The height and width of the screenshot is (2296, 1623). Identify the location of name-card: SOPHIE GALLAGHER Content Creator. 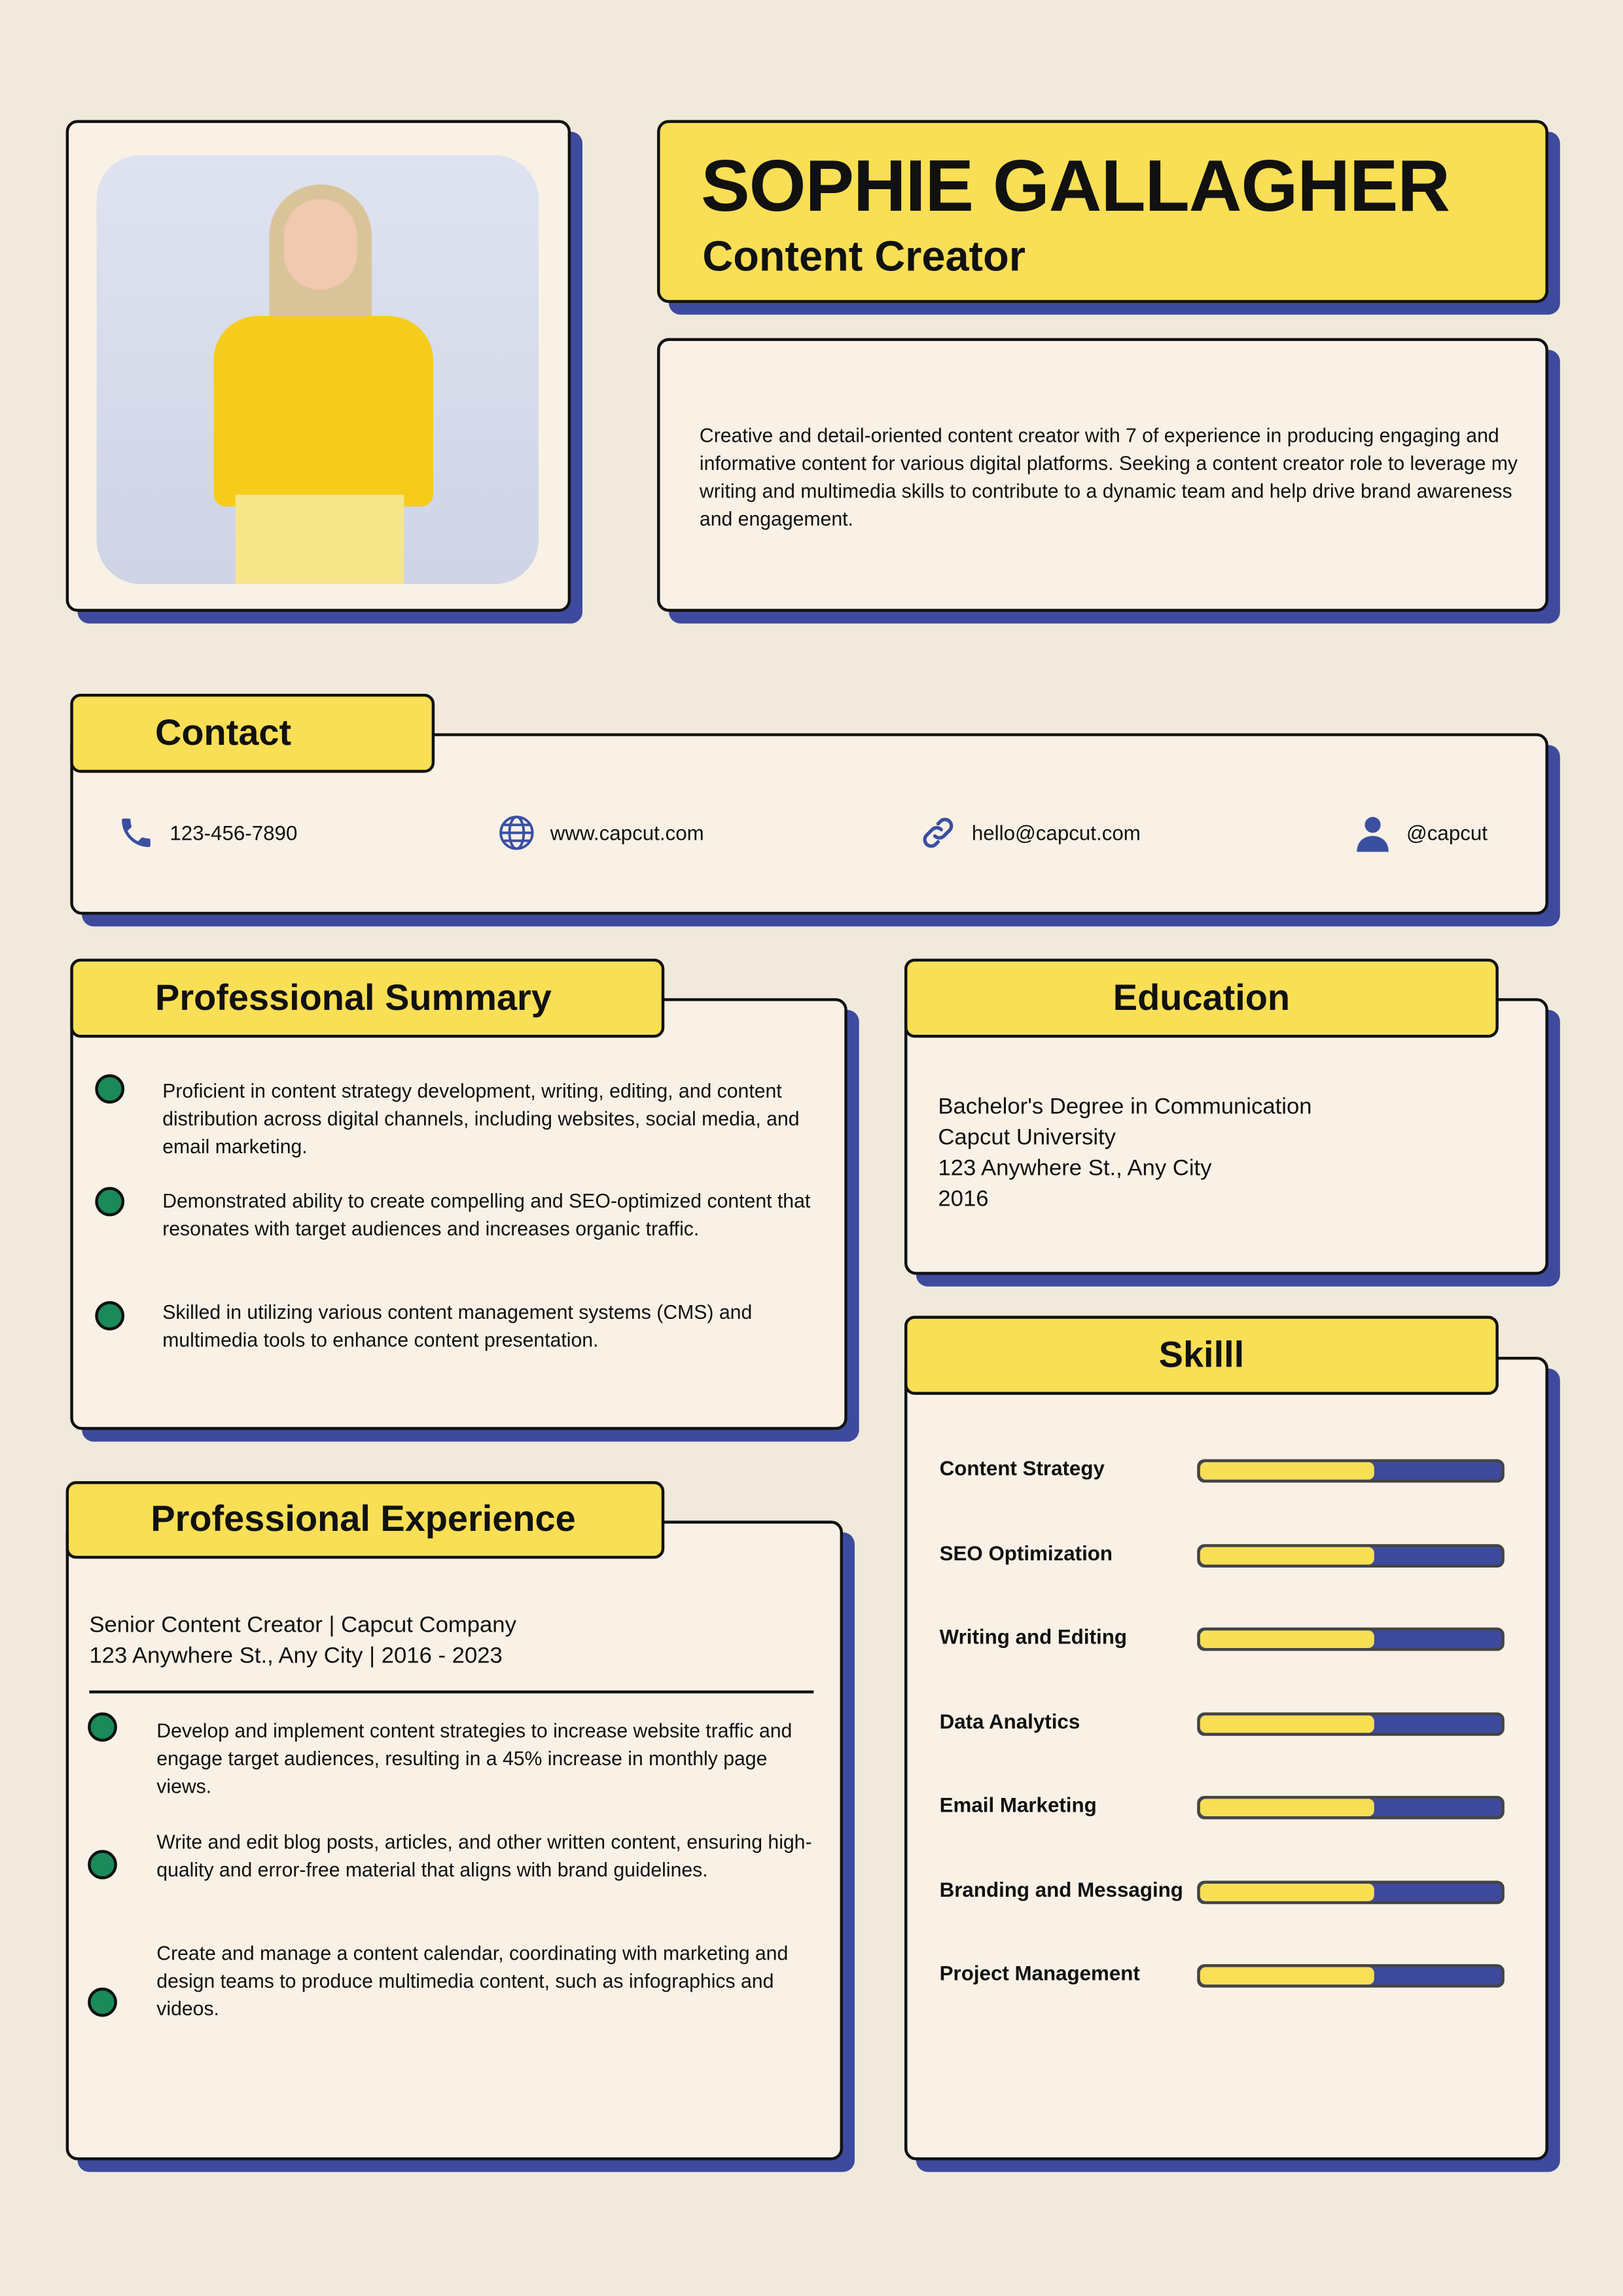
(1102, 211).